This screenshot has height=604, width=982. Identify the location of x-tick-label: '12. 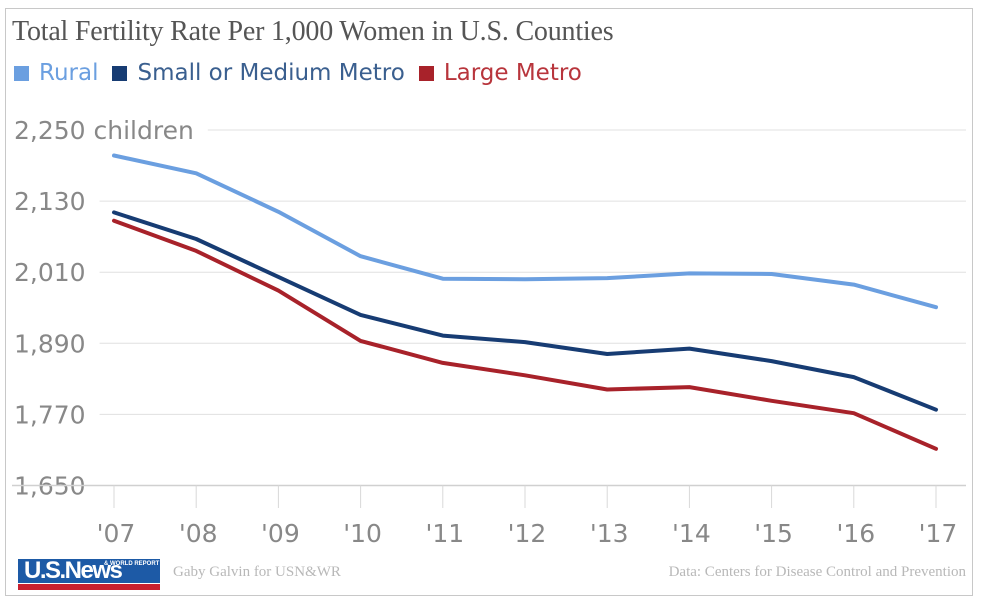
(527, 533).